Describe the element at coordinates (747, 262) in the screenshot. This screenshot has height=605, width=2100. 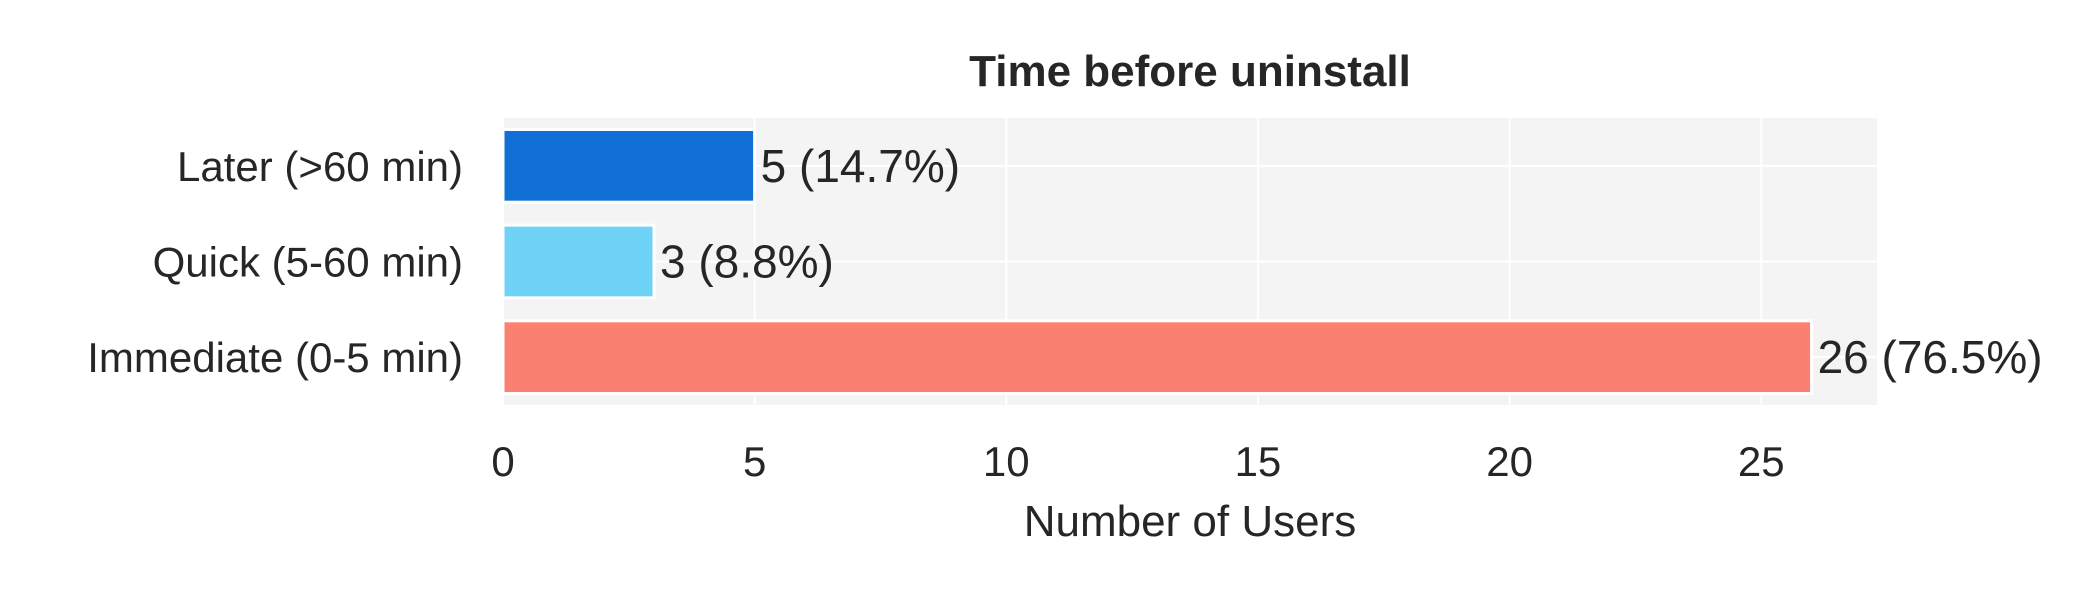
I see `bar-value-label: 3 (8.8%)` at that location.